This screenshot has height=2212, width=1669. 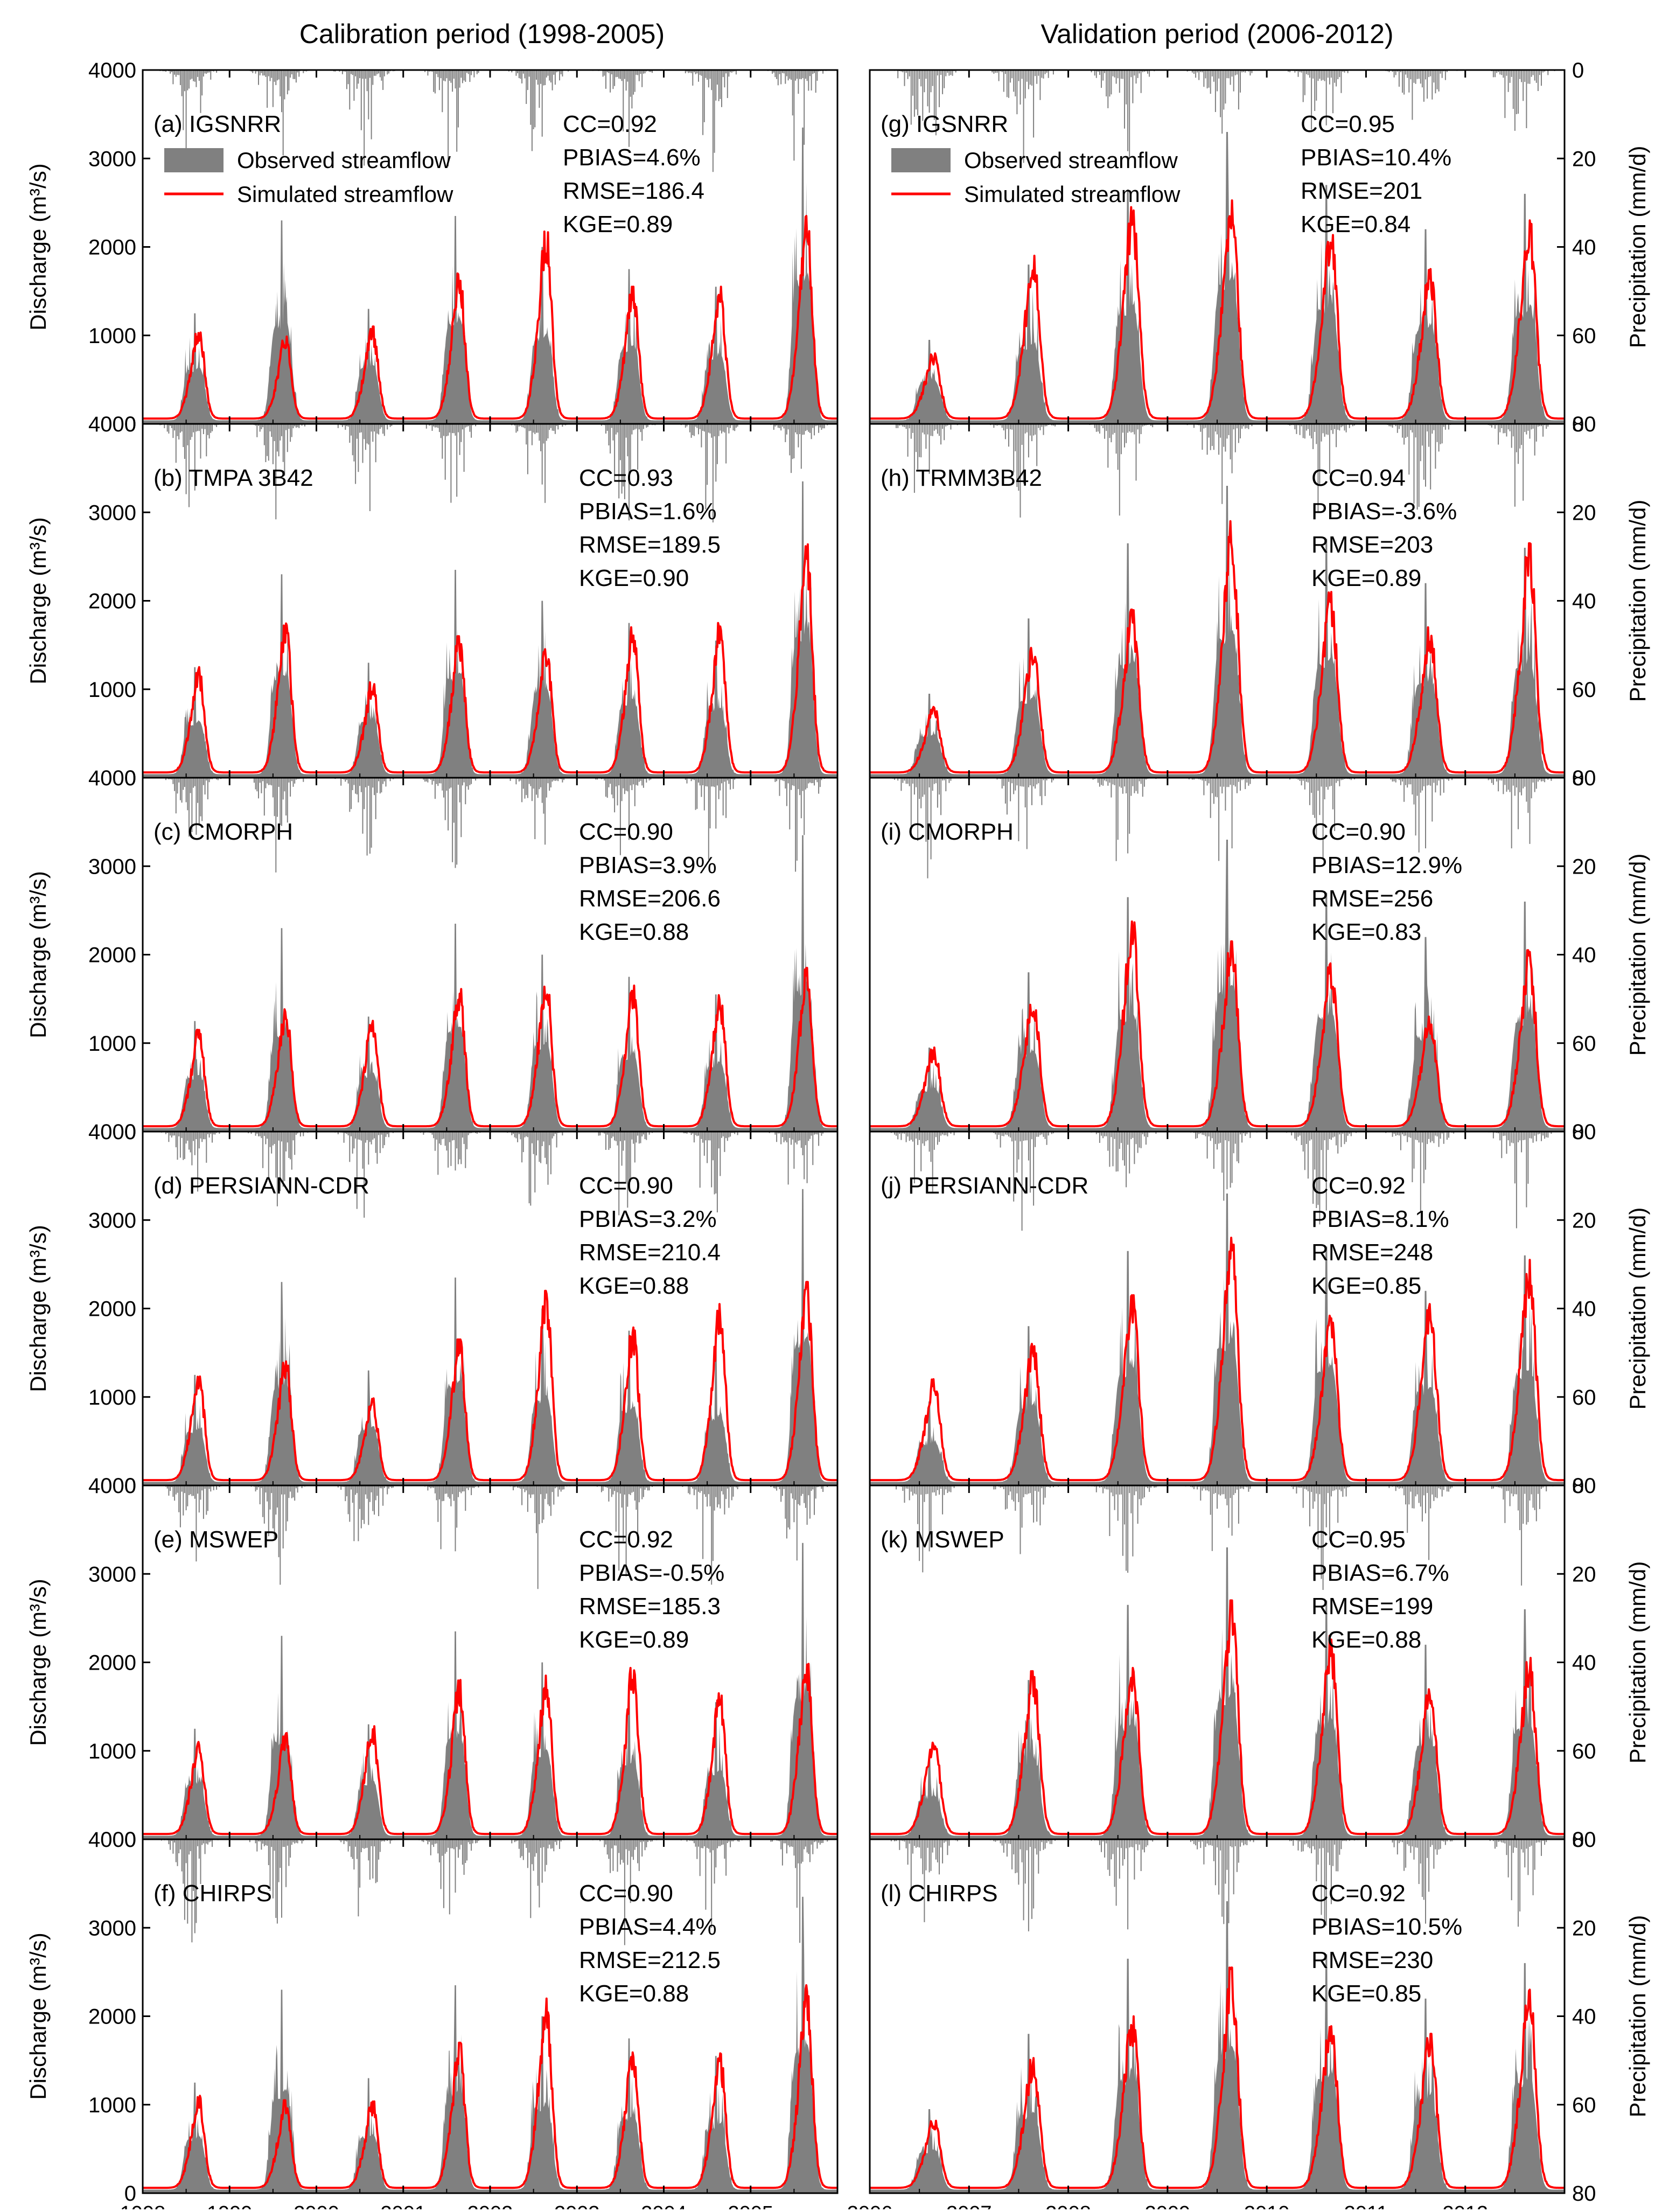 What do you see at coordinates (664, 2205) in the screenshot?
I see `year-label-2004: 2004` at bounding box center [664, 2205].